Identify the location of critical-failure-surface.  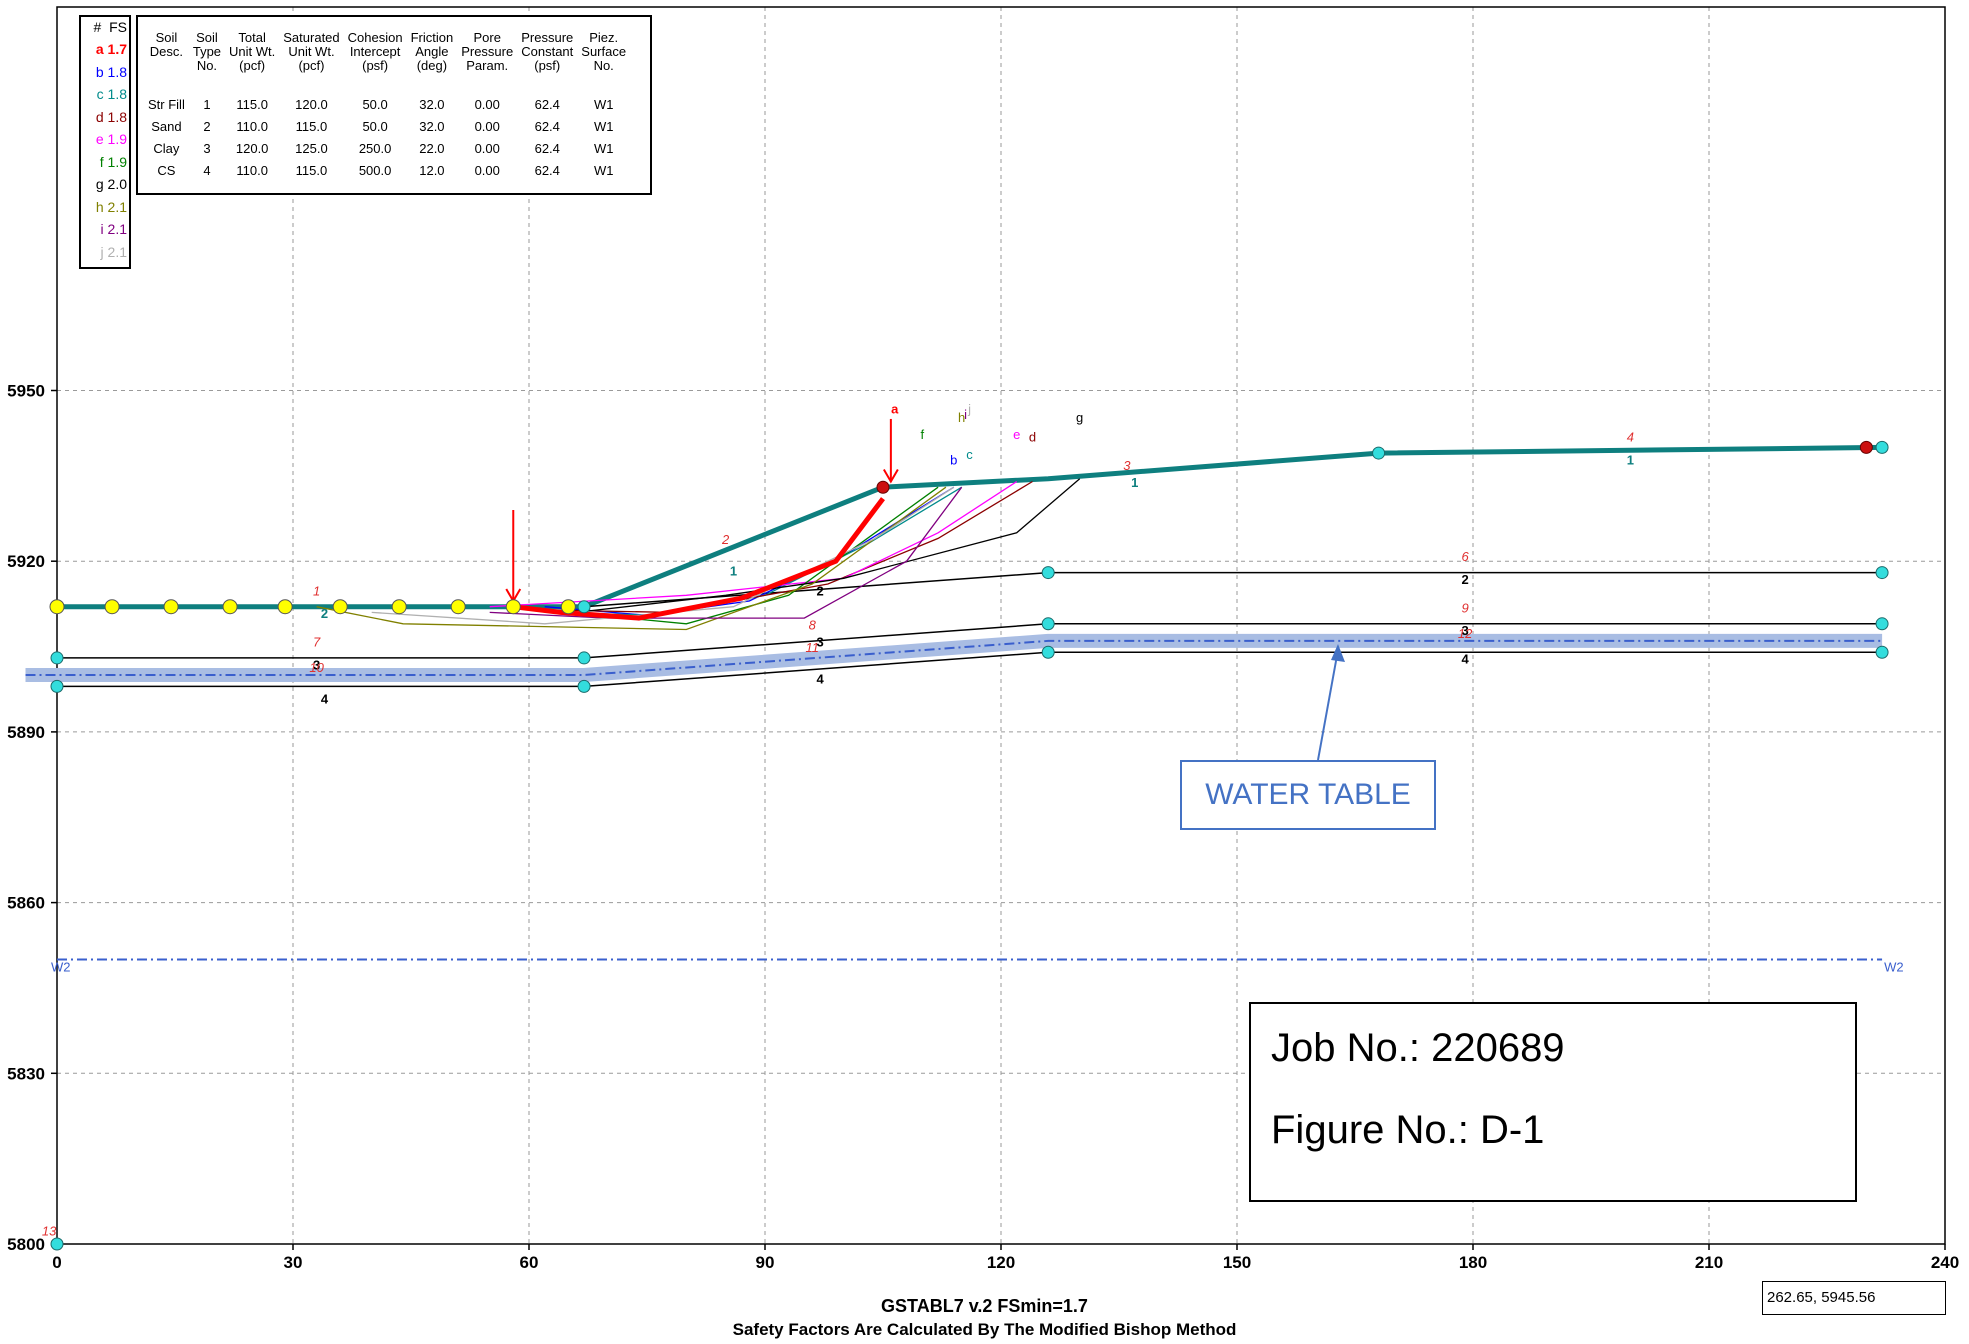
(702, 519).